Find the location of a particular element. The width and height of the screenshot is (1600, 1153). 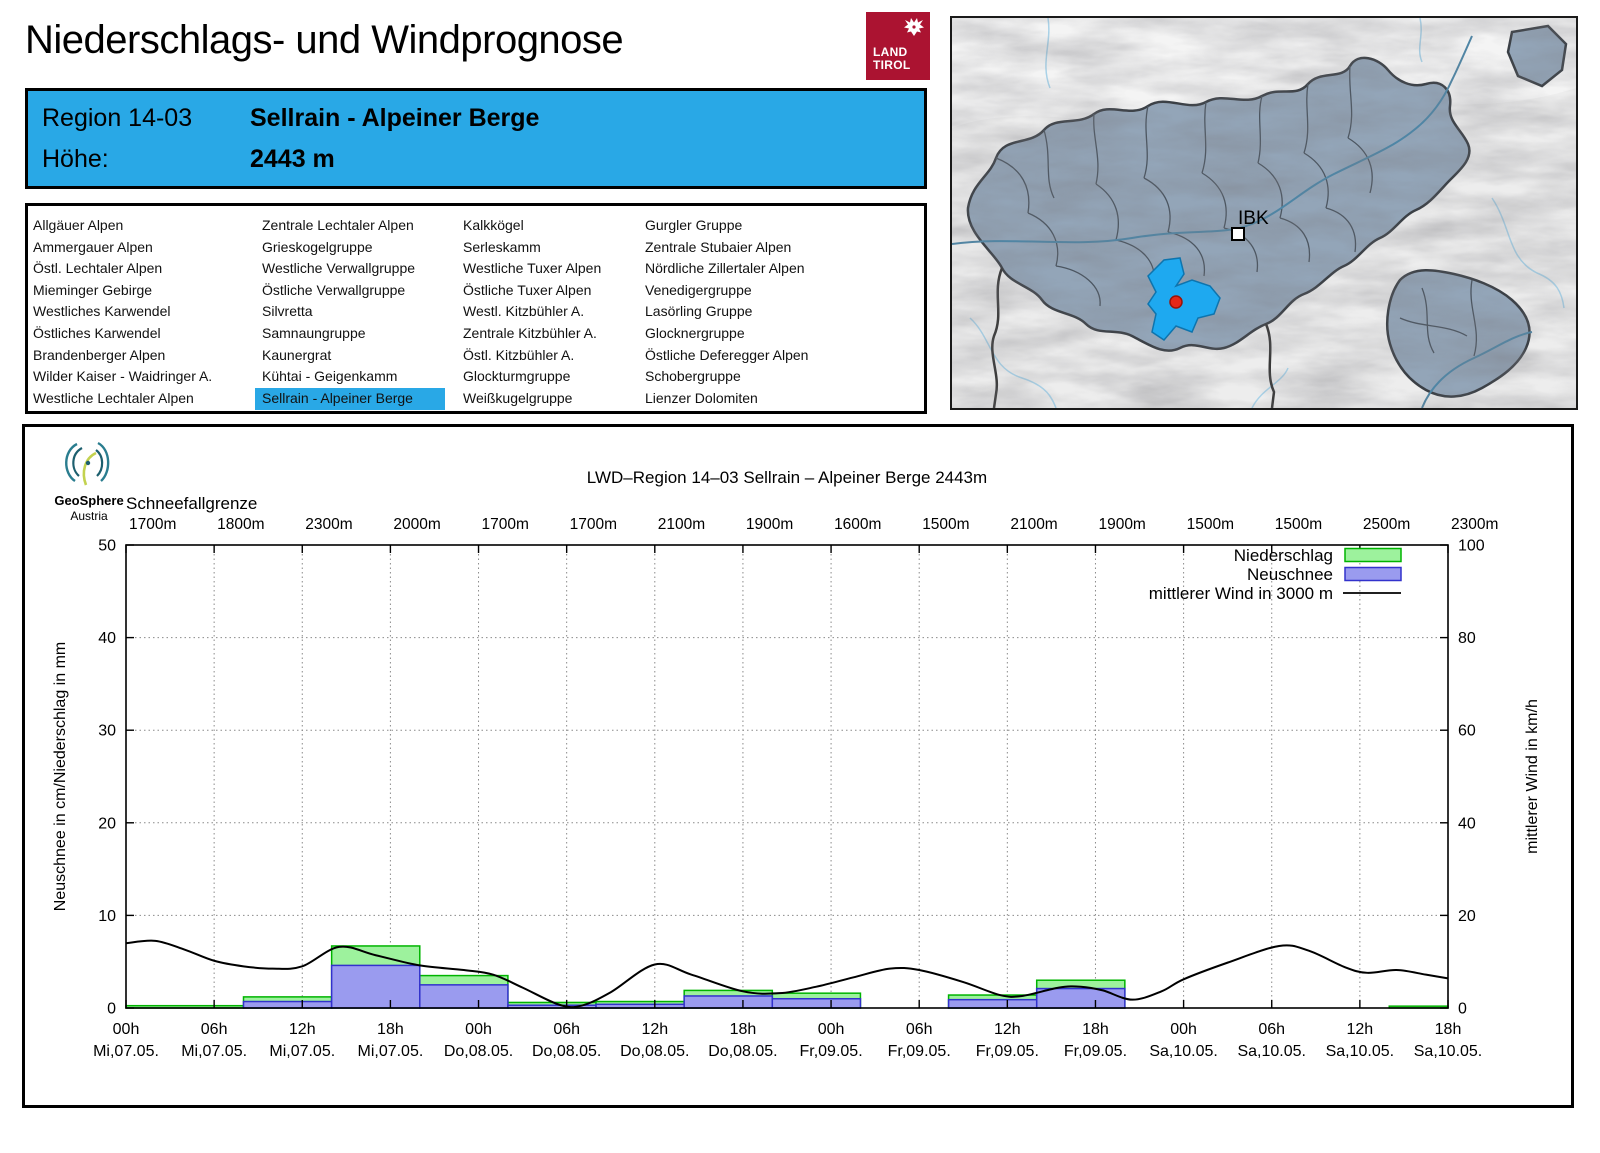

ibk-label: IBK is located at coordinates (1253, 218).